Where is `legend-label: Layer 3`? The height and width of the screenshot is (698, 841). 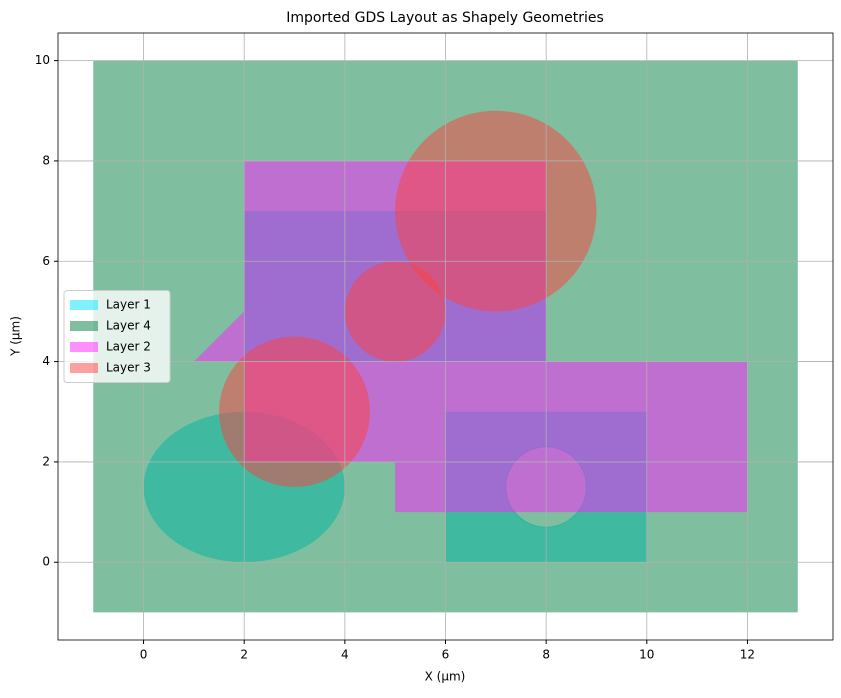
legend-label: Layer 3 is located at coordinates (128, 368).